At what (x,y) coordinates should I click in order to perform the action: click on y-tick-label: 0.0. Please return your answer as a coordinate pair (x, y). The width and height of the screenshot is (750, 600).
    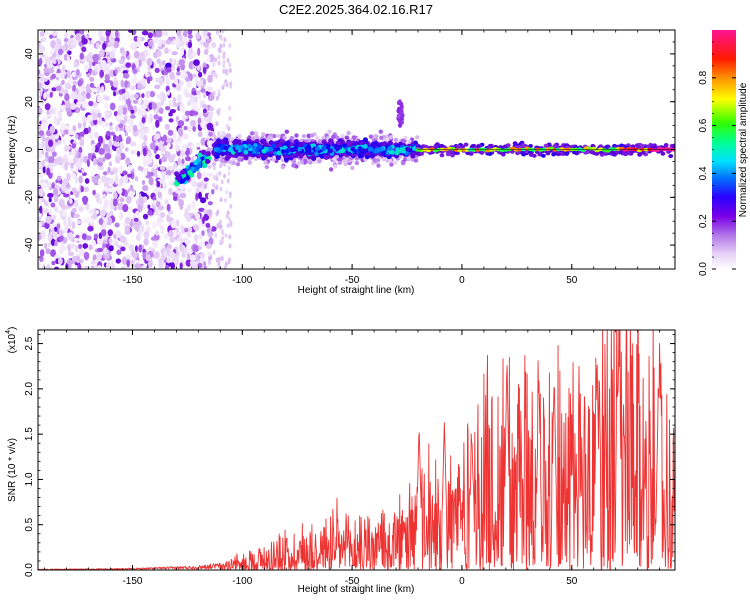
    Looking at the image, I should click on (29, 570).